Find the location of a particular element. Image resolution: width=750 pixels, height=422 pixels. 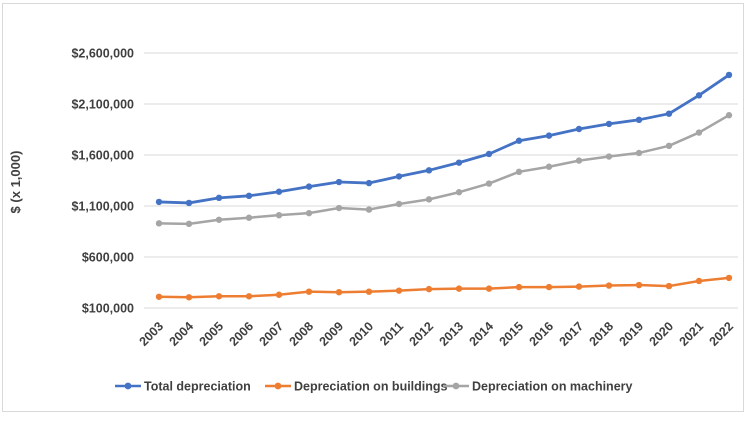

y-axis-title: $ (x 1,000) is located at coordinates (15, 182).